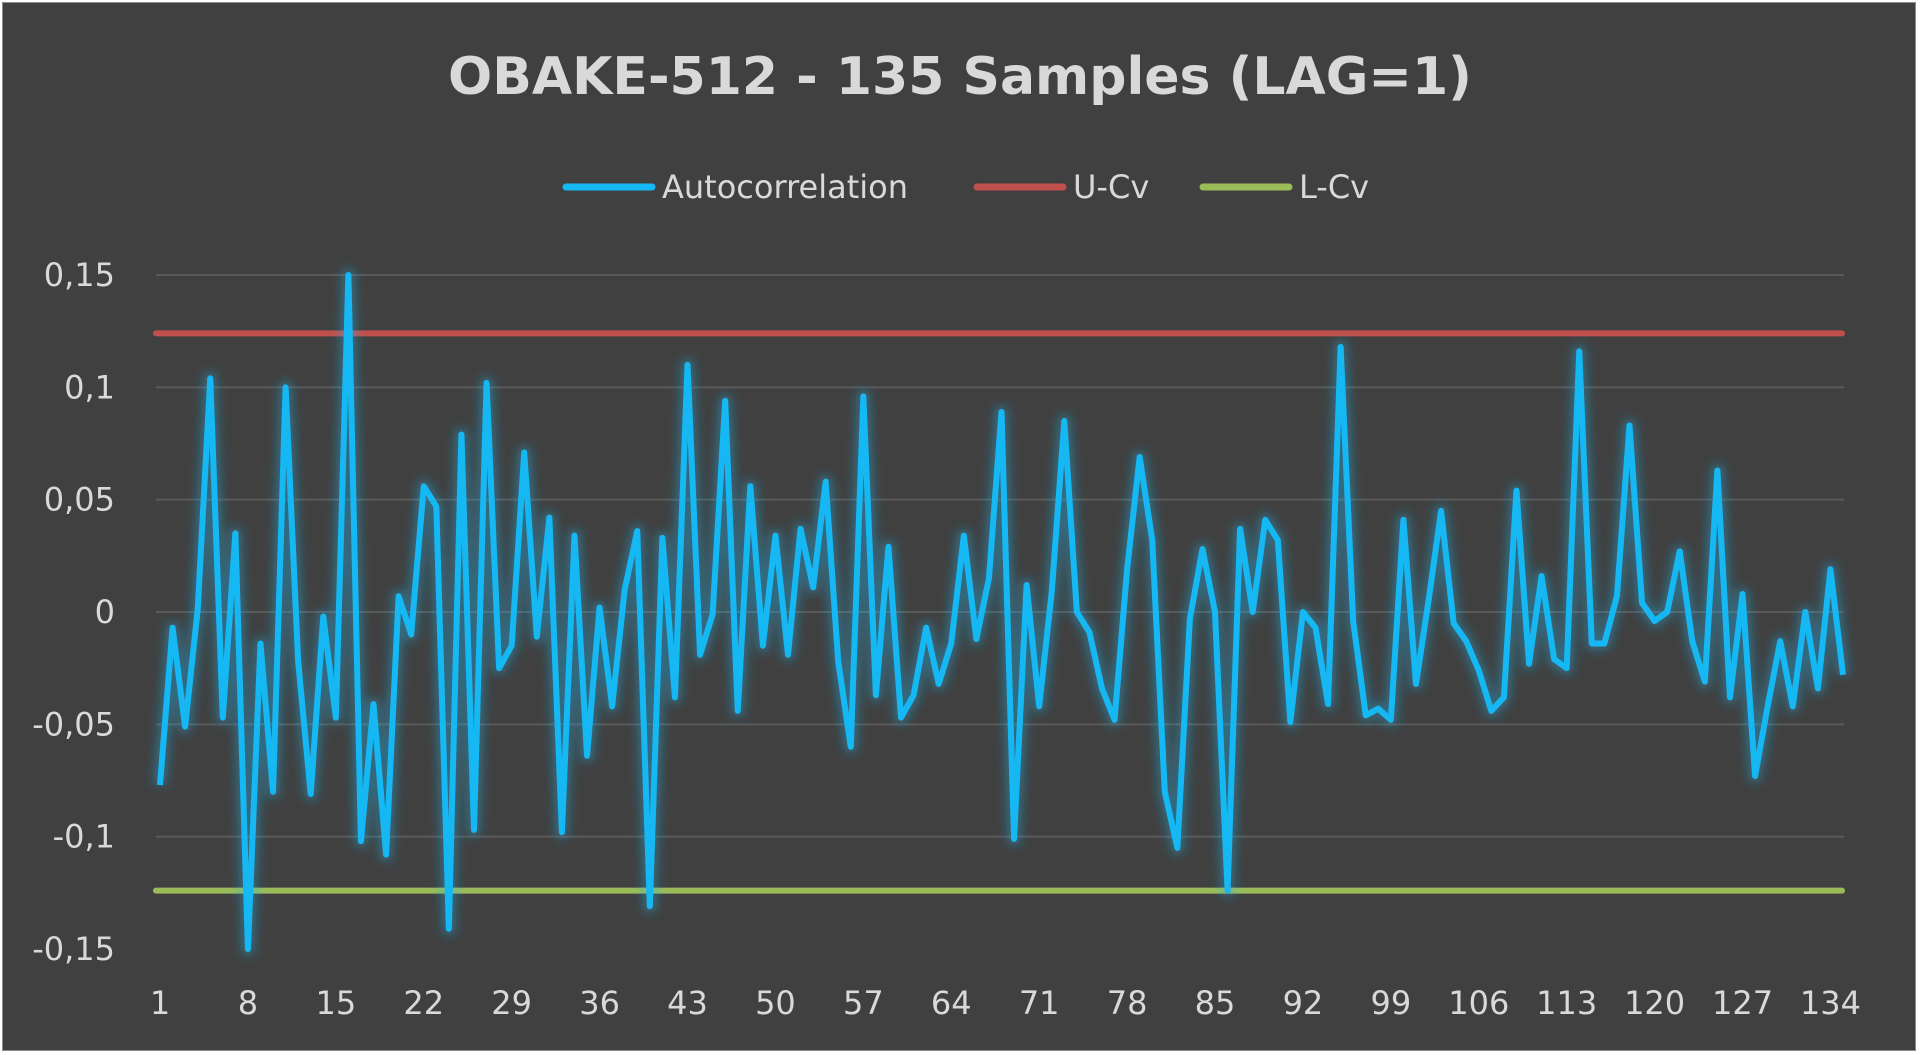 Image resolution: width=1920 pixels, height=1055 pixels. What do you see at coordinates (1111, 187) in the screenshot?
I see `legend-label-ucv: U-Cv` at bounding box center [1111, 187].